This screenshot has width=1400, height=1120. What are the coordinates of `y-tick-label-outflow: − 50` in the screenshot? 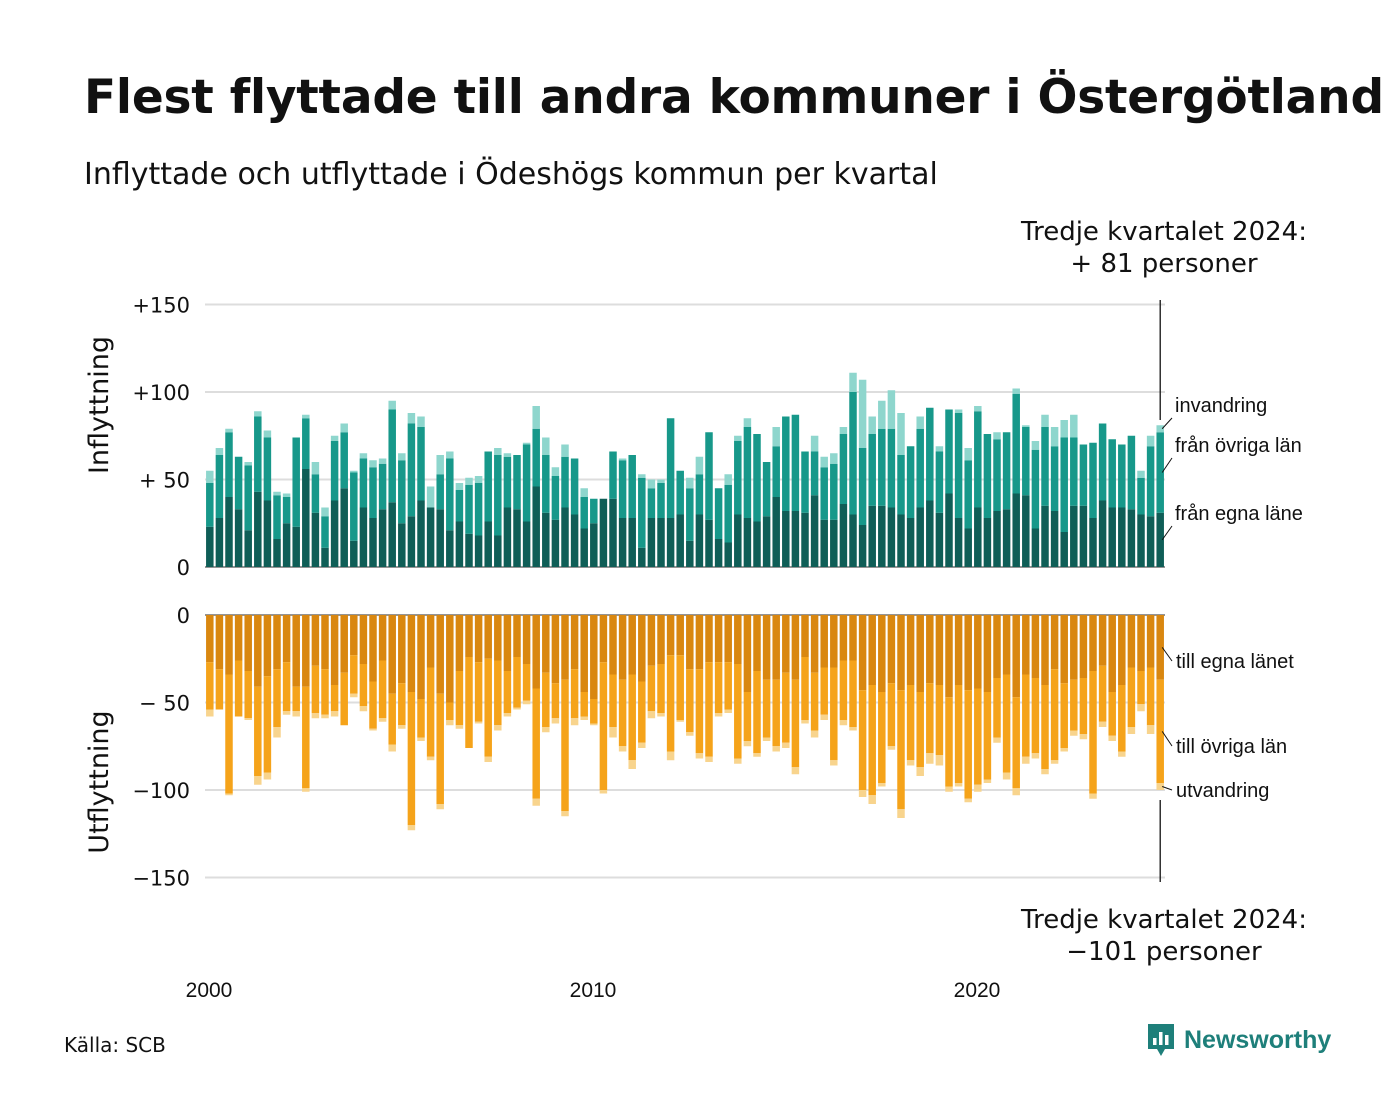 It's located at (164, 704).